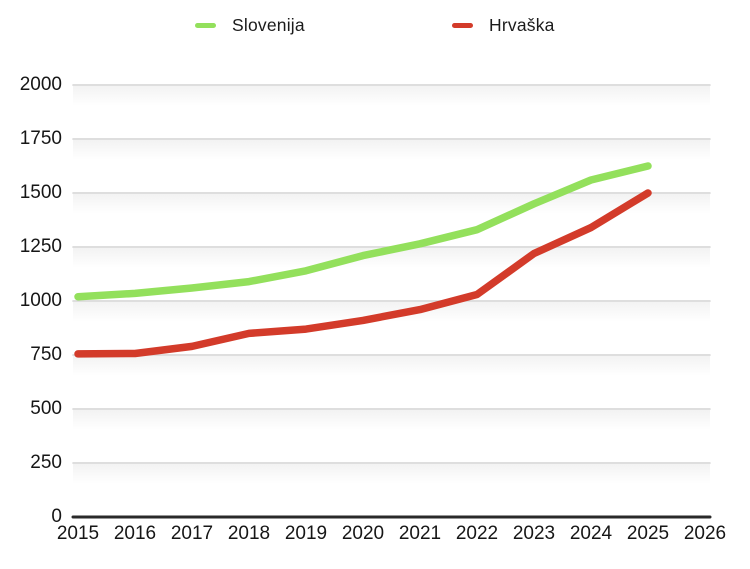 The width and height of the screenshot is (750, 569). I want to click on y-axis-tick-label: 1250, so click(40, 246).